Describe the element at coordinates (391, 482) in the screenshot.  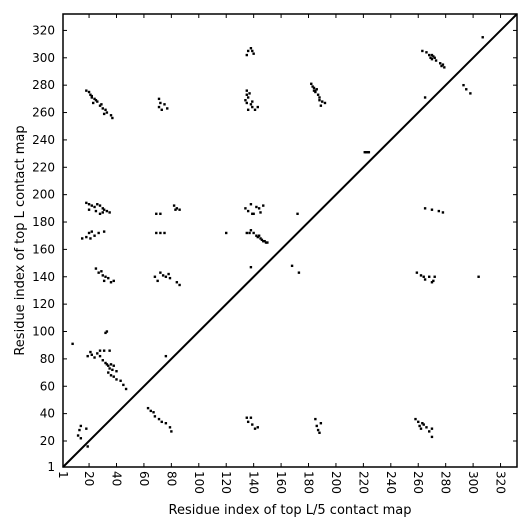
I see `x-tick-label: 240` at that location.